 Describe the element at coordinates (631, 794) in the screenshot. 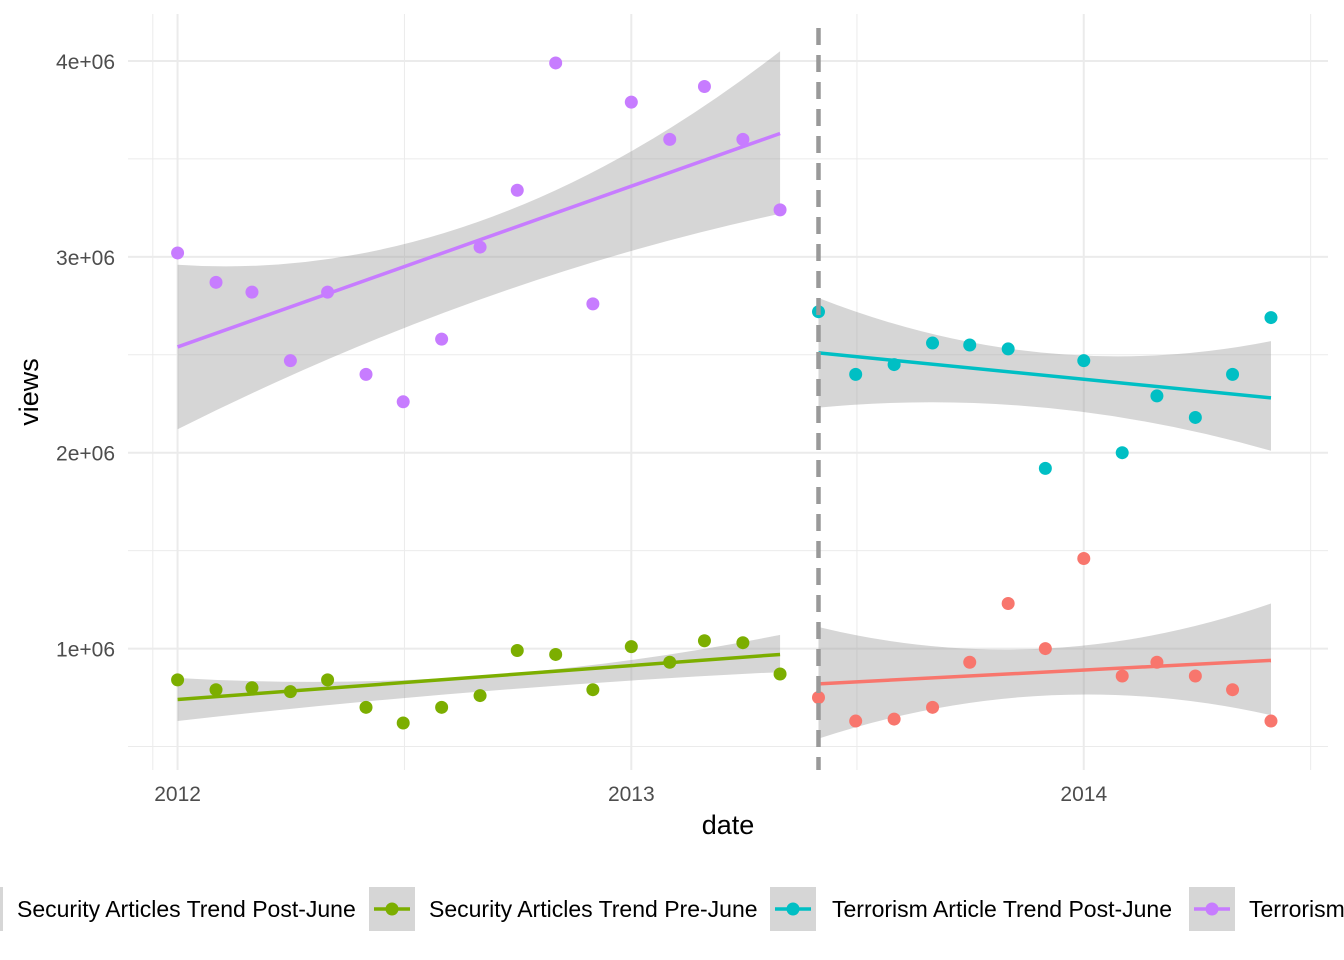

I see `x-tick-label-1: 2013` at that location.